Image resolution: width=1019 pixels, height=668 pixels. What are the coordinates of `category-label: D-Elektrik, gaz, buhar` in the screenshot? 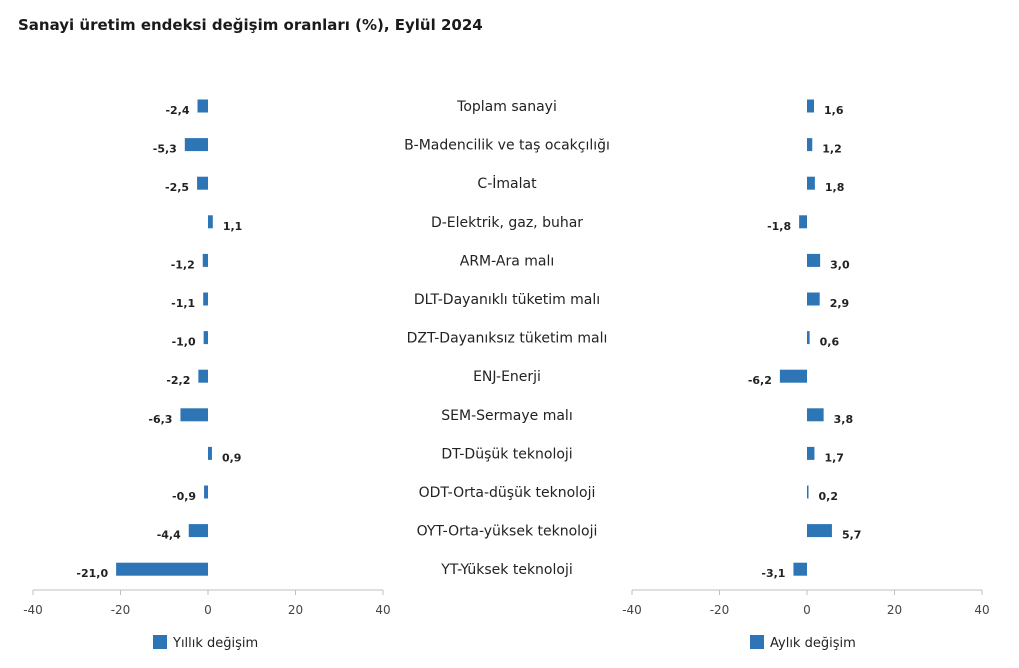 It's located at (507, 223).